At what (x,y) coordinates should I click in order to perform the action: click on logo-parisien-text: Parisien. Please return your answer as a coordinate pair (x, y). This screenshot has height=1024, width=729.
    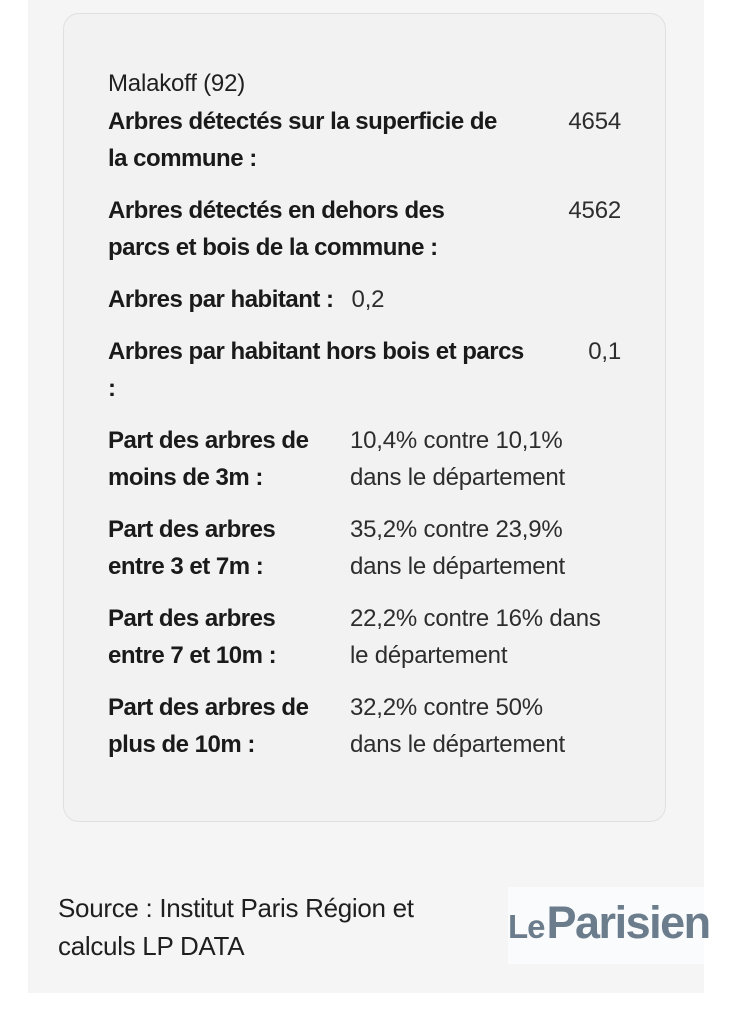
    Looking at the image, I should click on (629, 922).